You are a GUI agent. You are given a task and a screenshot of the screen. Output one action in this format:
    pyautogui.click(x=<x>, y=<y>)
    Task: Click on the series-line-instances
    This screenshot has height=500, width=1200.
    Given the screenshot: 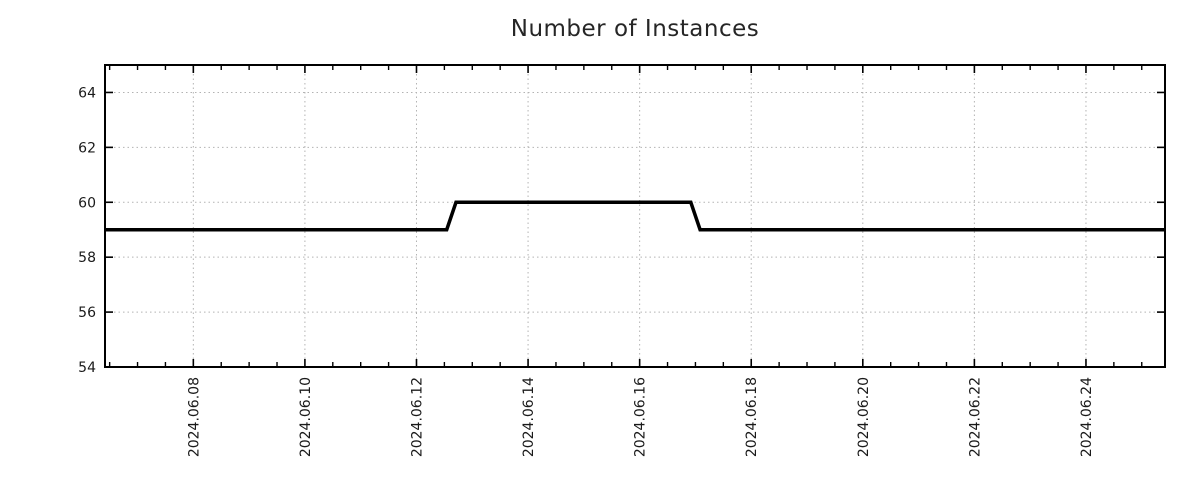 What is the action you would take?
    pyautogui.click(x=635, y=216)
    